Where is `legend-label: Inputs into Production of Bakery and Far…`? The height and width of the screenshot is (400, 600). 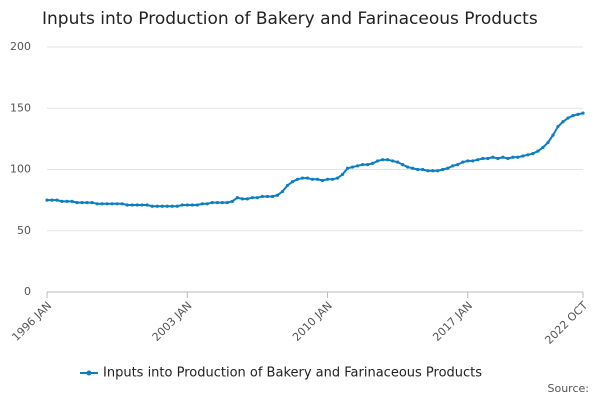
legend-label: Inputs into Production of Bakery and Far… is located at coordinates (292, 373).